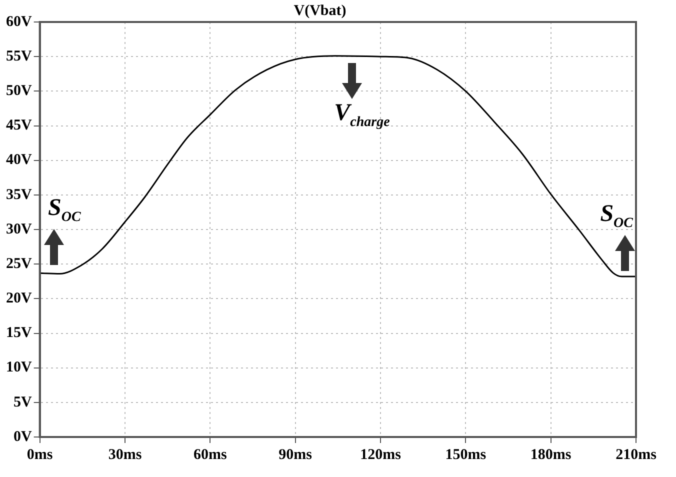  I want to click on y-tick-label: 50V, so click(19, 91).